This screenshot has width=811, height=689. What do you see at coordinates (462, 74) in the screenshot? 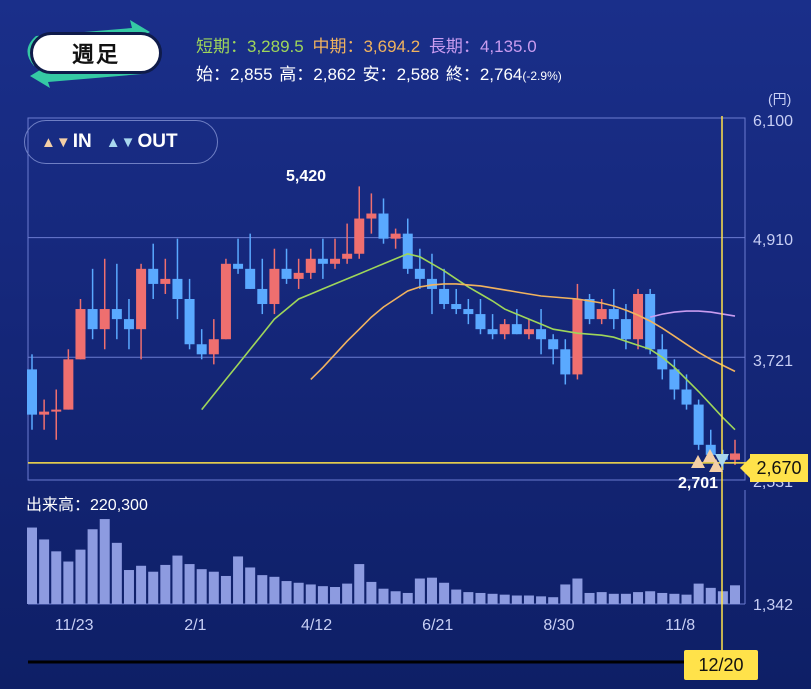
I see `close-label: 終：` at bounding box center [462, 74].